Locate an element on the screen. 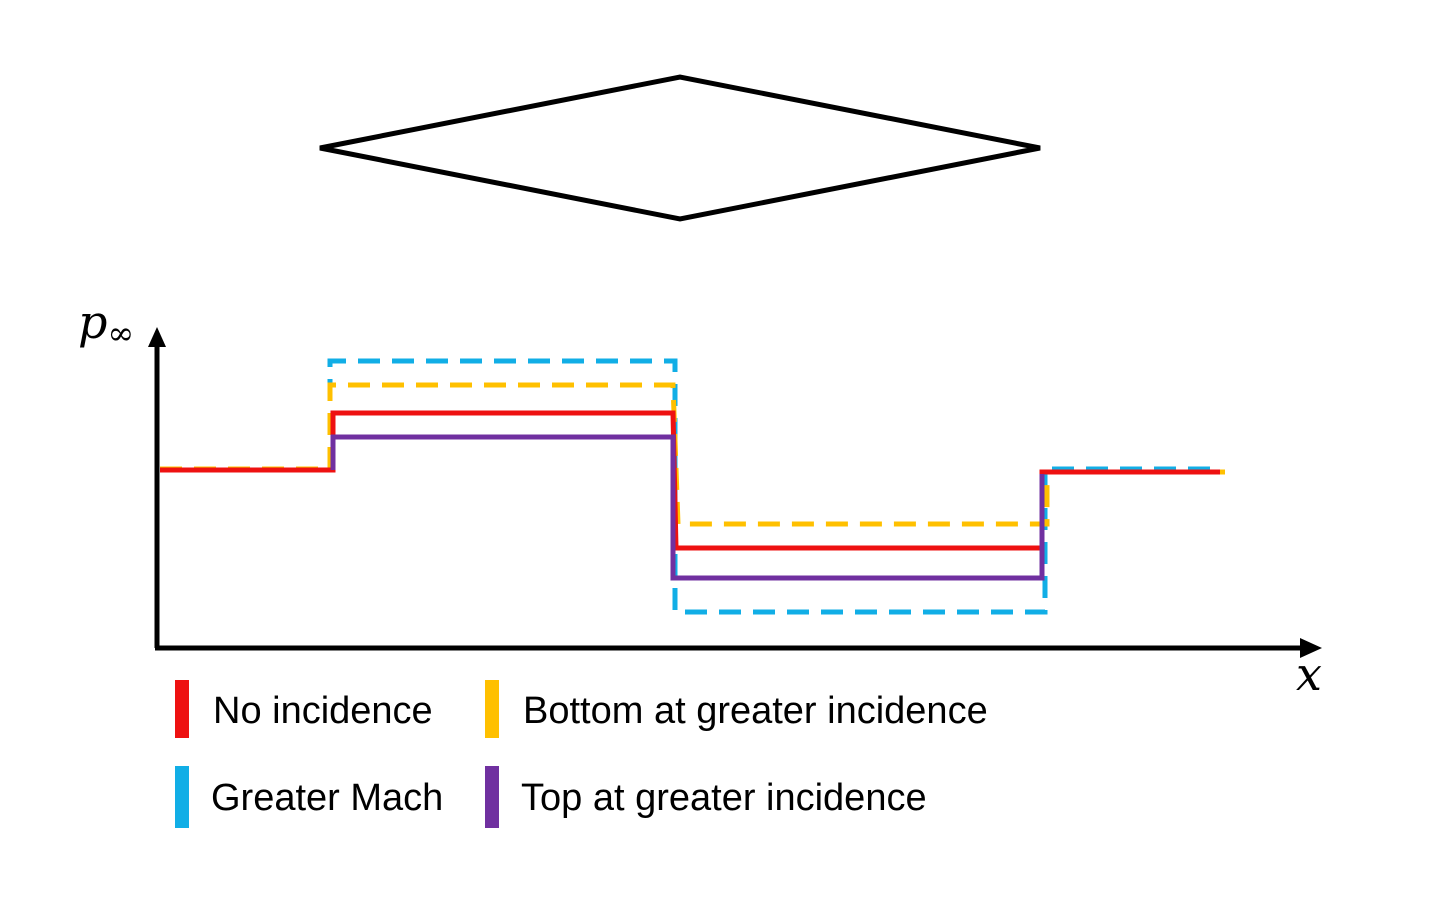 The height and width of the screenshot is (898, 1435). legend-item-top-greater-incidence: Top at greater incidence is located at coordinates (706, 797).